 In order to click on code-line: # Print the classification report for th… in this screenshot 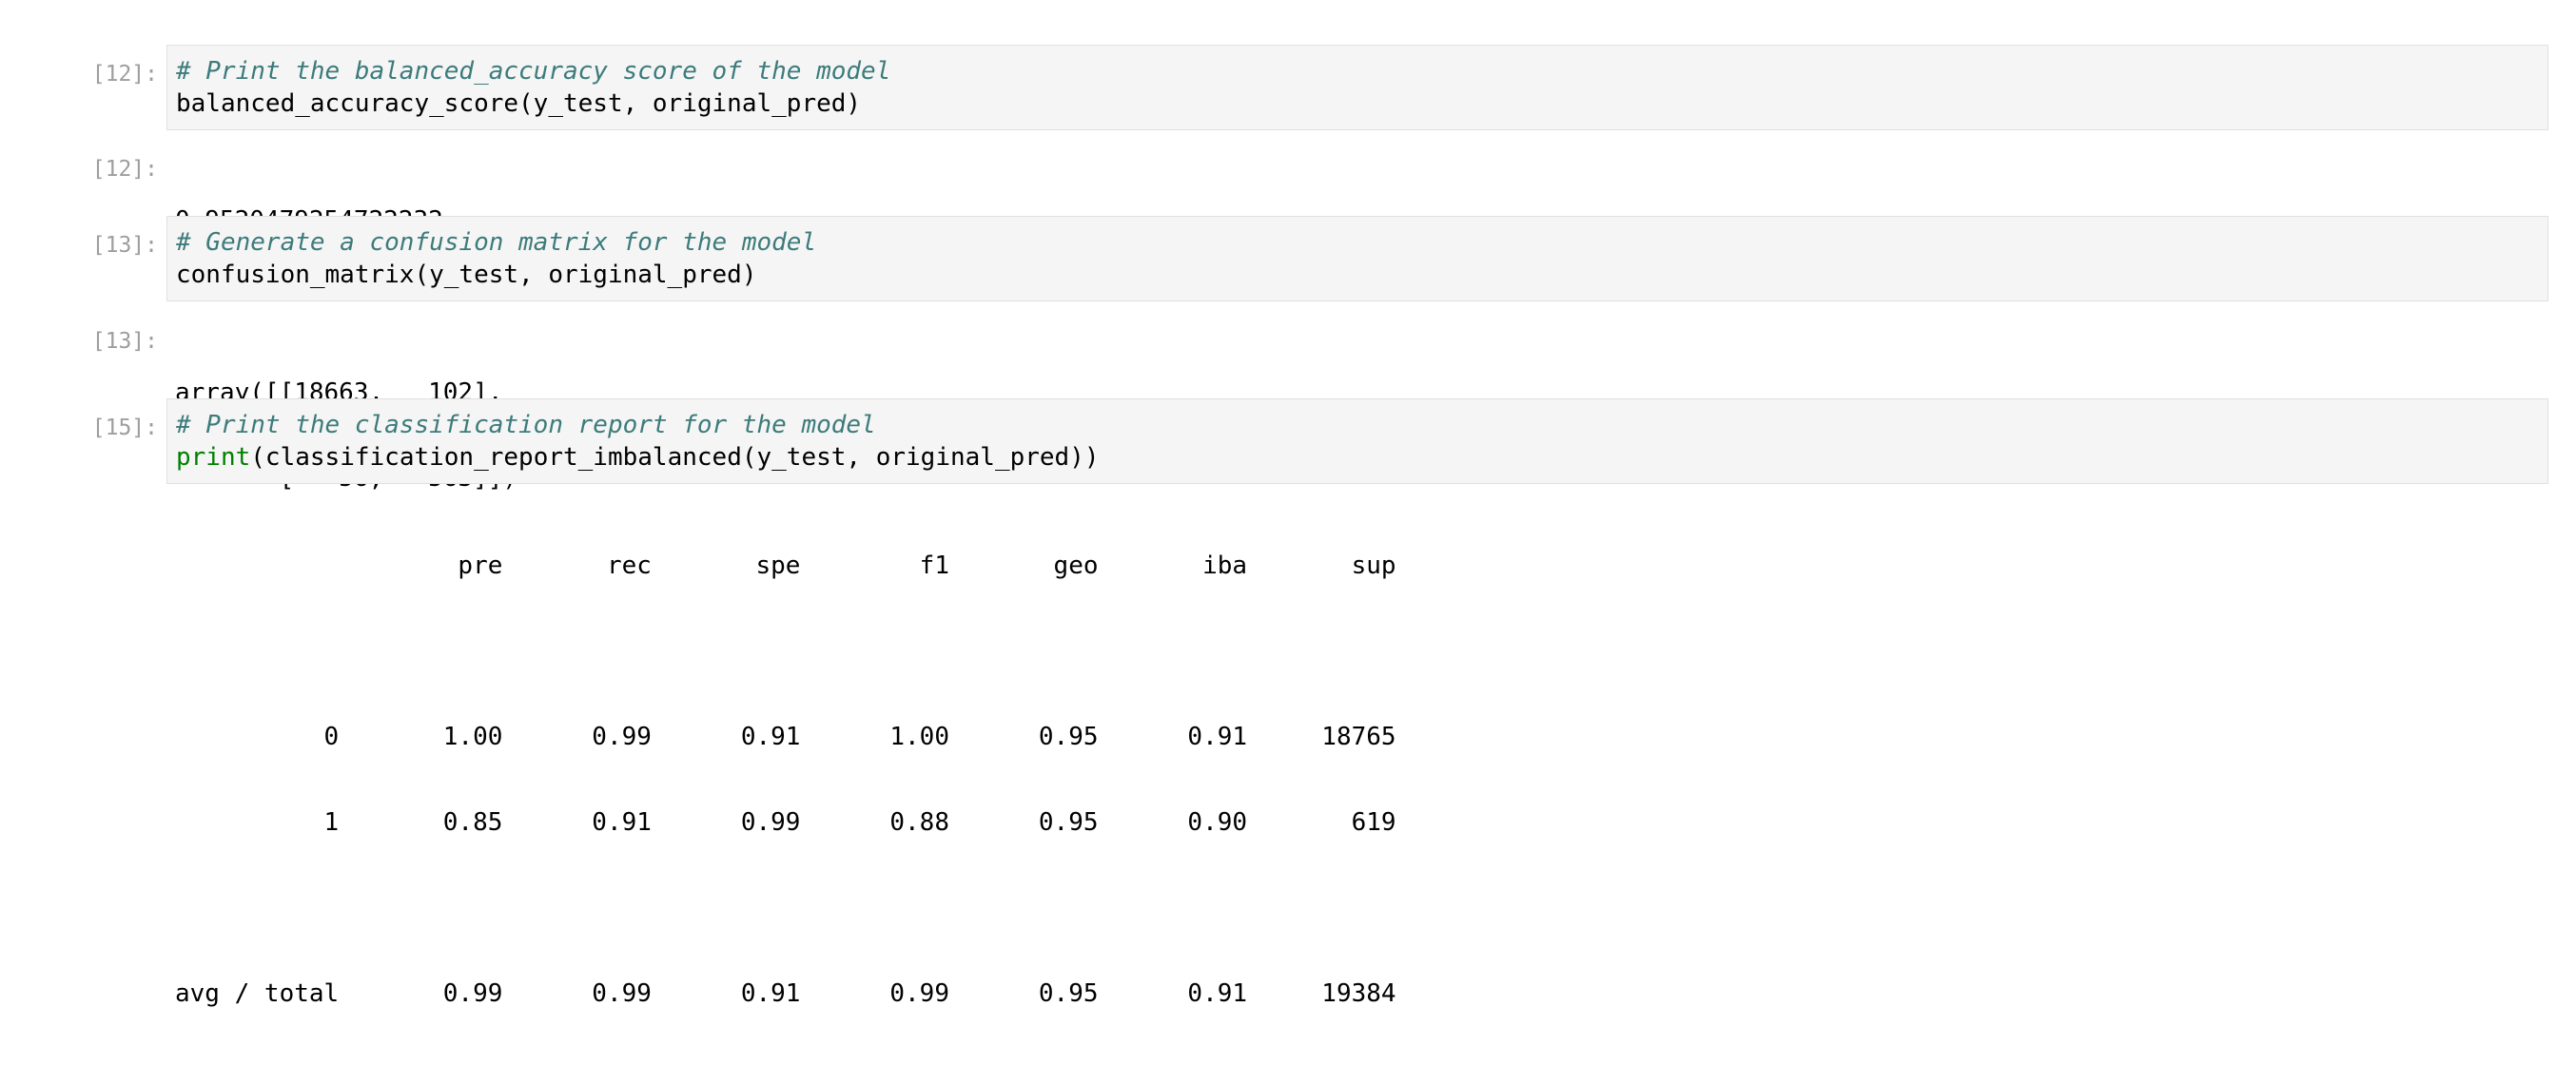, I will do `click(1358, 425)`.